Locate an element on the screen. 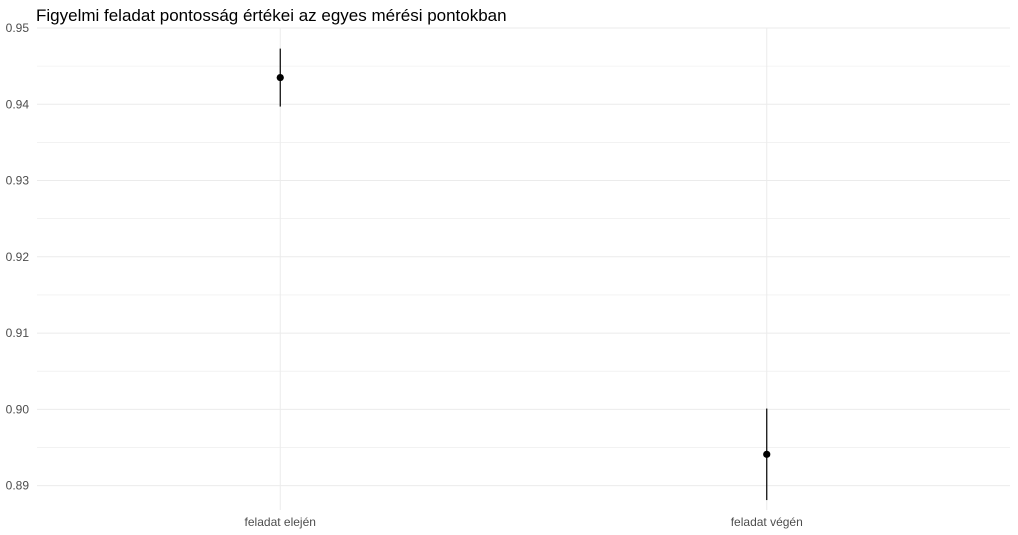  y-tick-label: 0.95 is located at coordinates (18, 28).